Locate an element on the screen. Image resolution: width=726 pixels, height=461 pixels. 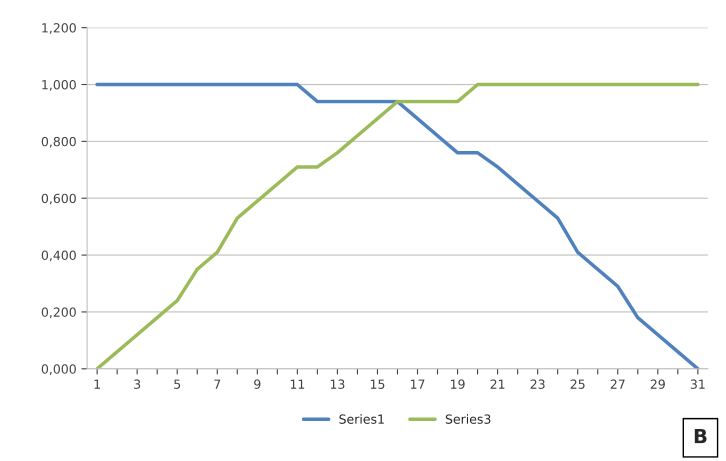
y-tick-label: 0,000 is located at coordinates (59, 369).